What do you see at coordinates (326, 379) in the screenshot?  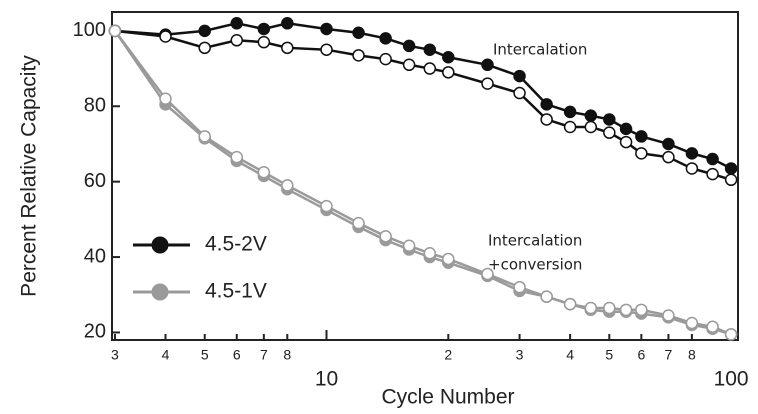 I see `x-major-tick-label: 10` at bounding box center [326, 379].